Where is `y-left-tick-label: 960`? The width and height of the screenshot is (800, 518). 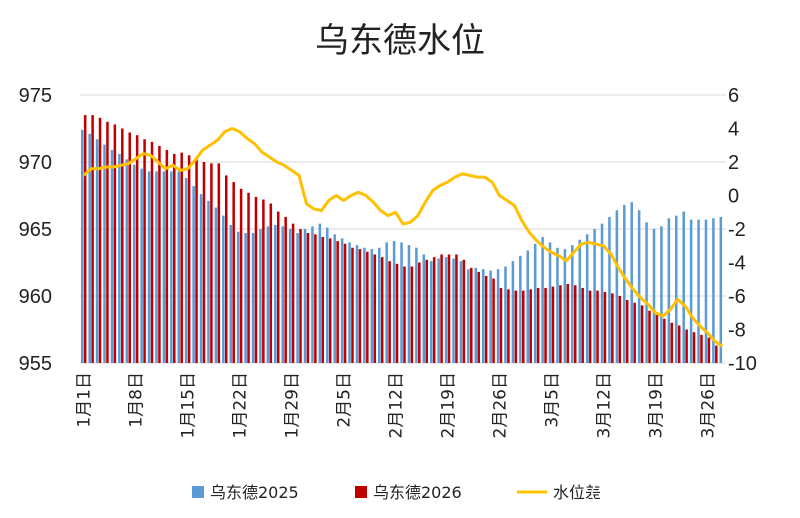 y-left-tick-label: 960 is located at coordinates (35, 297).